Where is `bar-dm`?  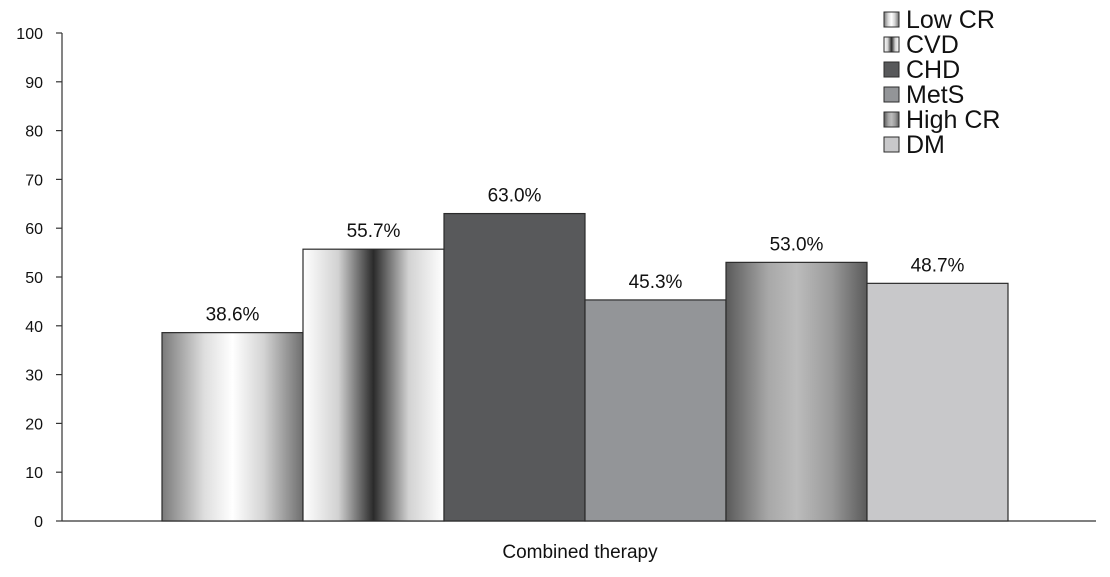
bar-dm is located at coordinates (937, 402).